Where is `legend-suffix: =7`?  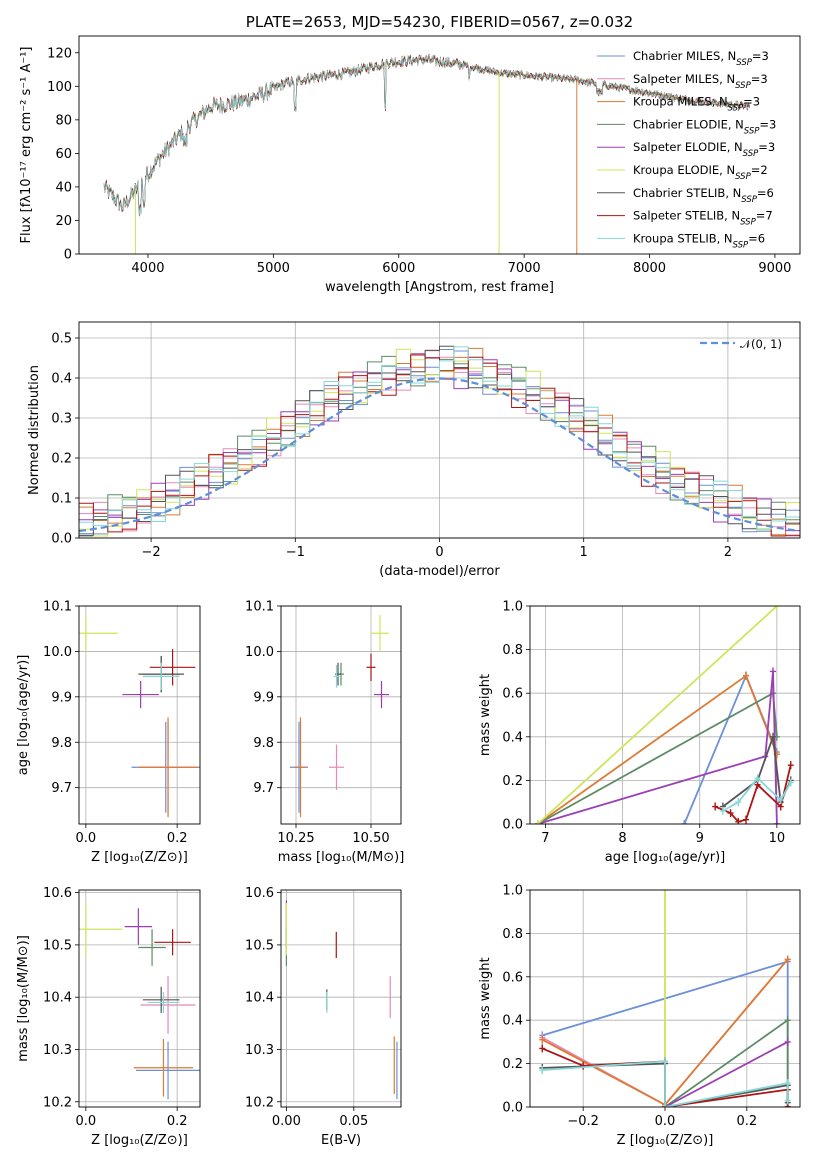
legend-suffix: =7 is located at coordinates (764, 216).